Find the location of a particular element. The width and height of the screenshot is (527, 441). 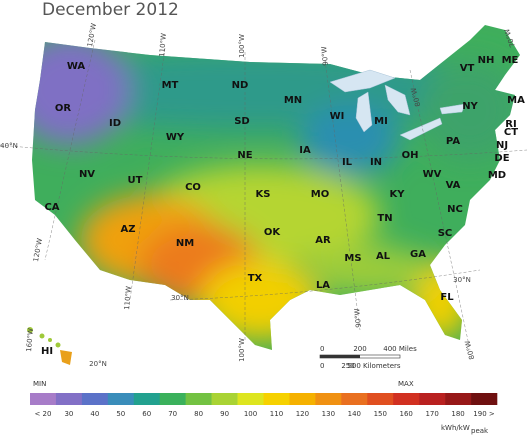

state-label: AL is located at coordinates (383, 256).